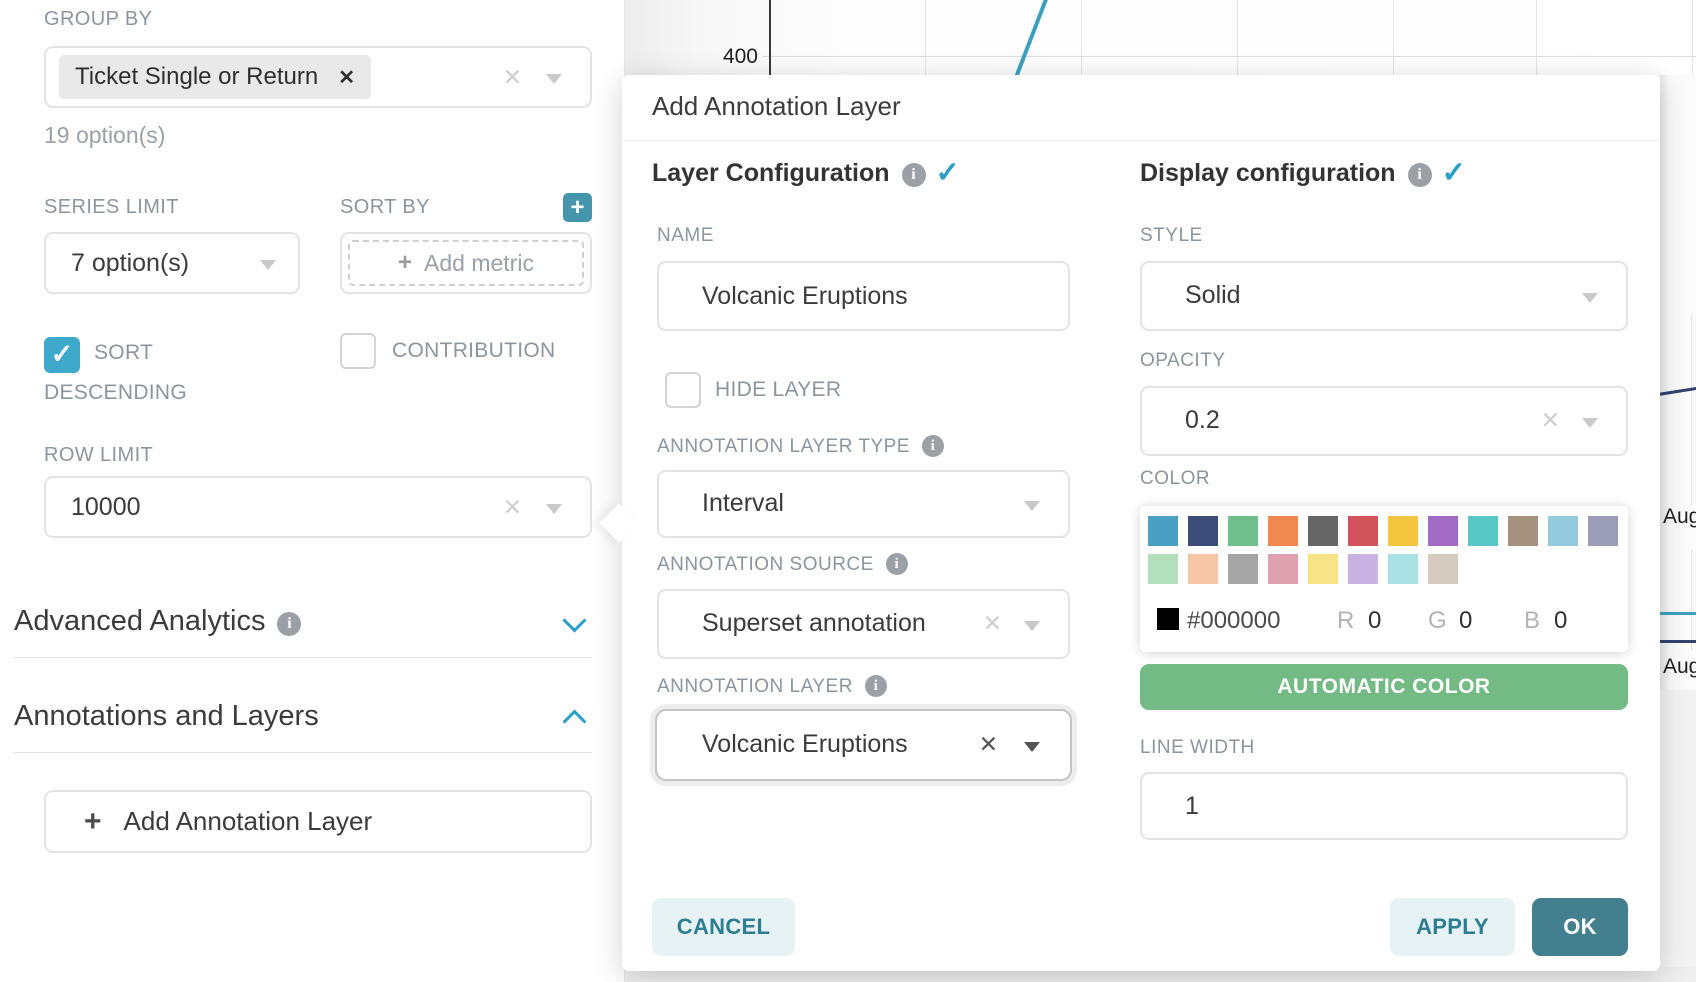 This screenshot has width=1696, height=982. Describe the element at coordinates (1234, 620) in the screenshot. I see `hex-value: #000000` at that location.